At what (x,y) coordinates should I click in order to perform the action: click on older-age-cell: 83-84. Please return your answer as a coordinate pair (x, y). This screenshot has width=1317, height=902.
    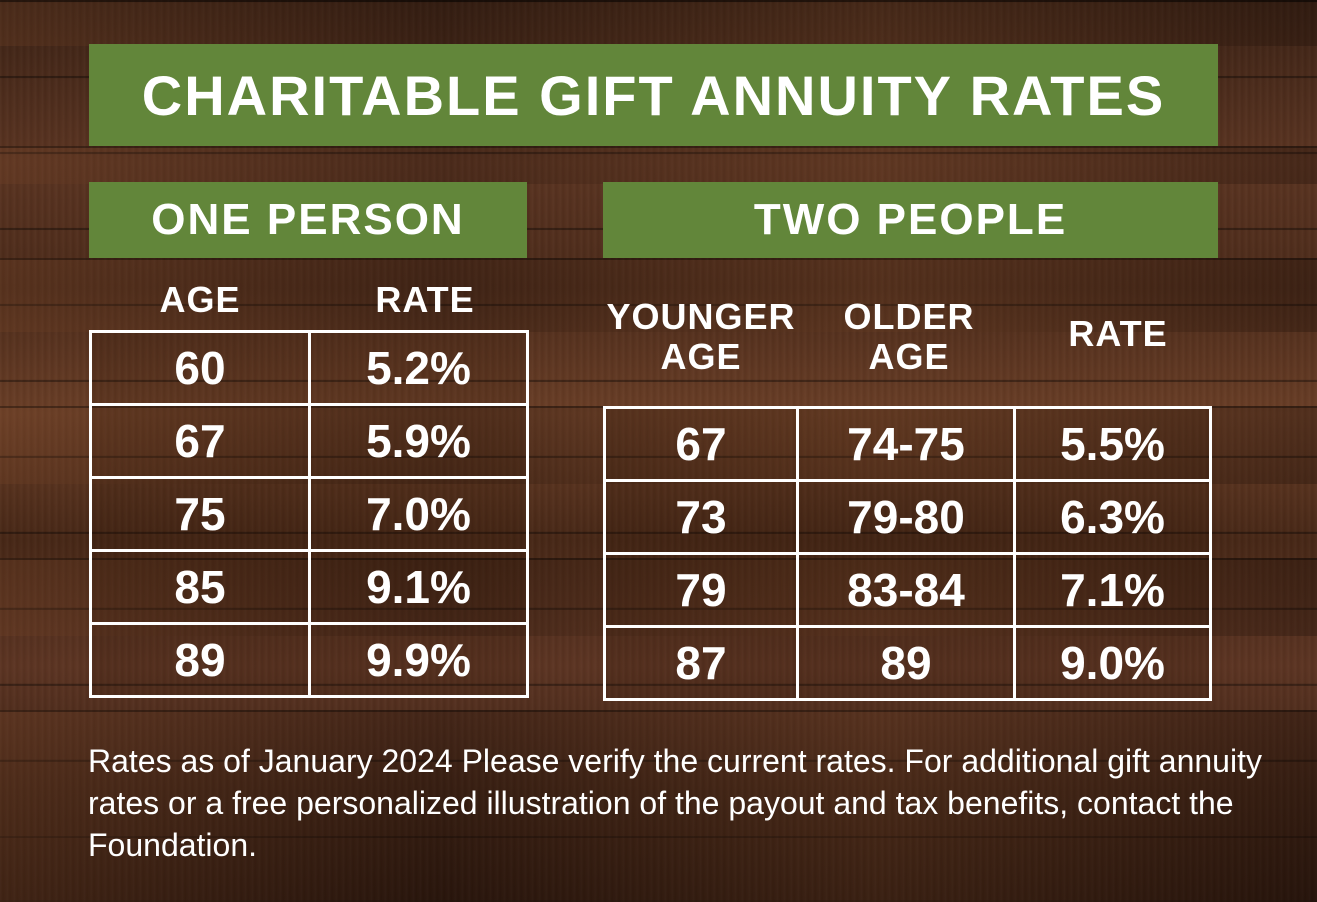
    Looking at the image, I should click on (906, 590).